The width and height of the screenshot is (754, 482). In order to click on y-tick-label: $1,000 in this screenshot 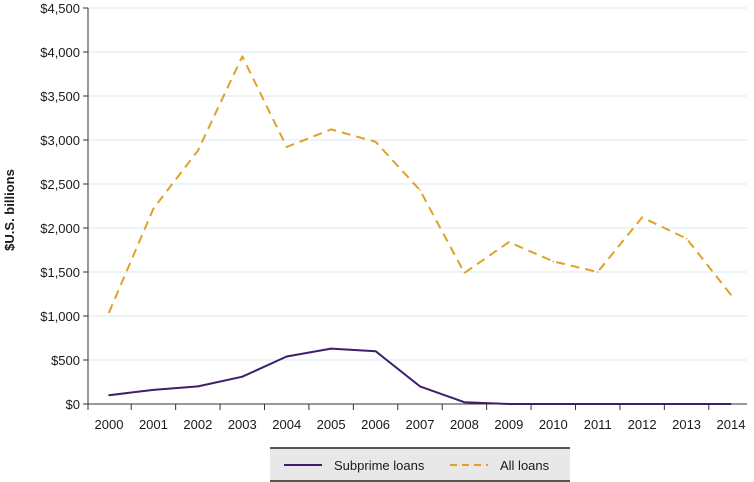, I will do `click(60, 316)`.